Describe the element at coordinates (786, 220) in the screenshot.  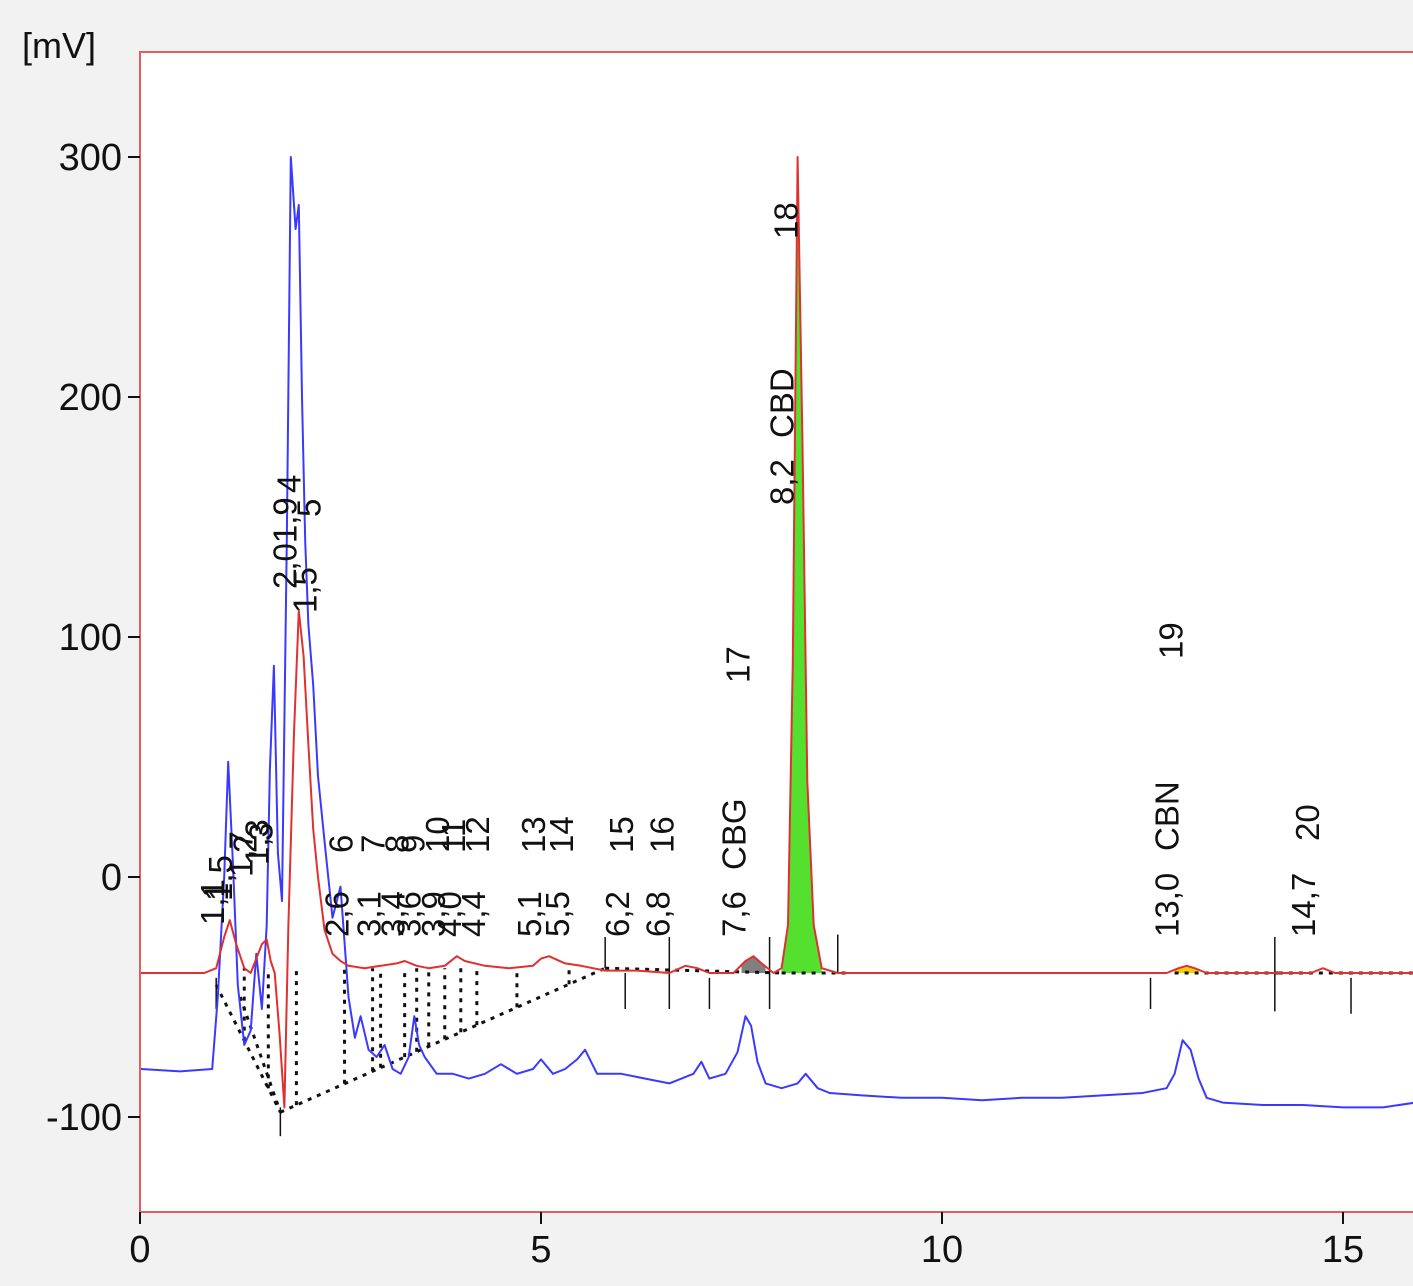
I see `peak-number-label: 18` at that location.